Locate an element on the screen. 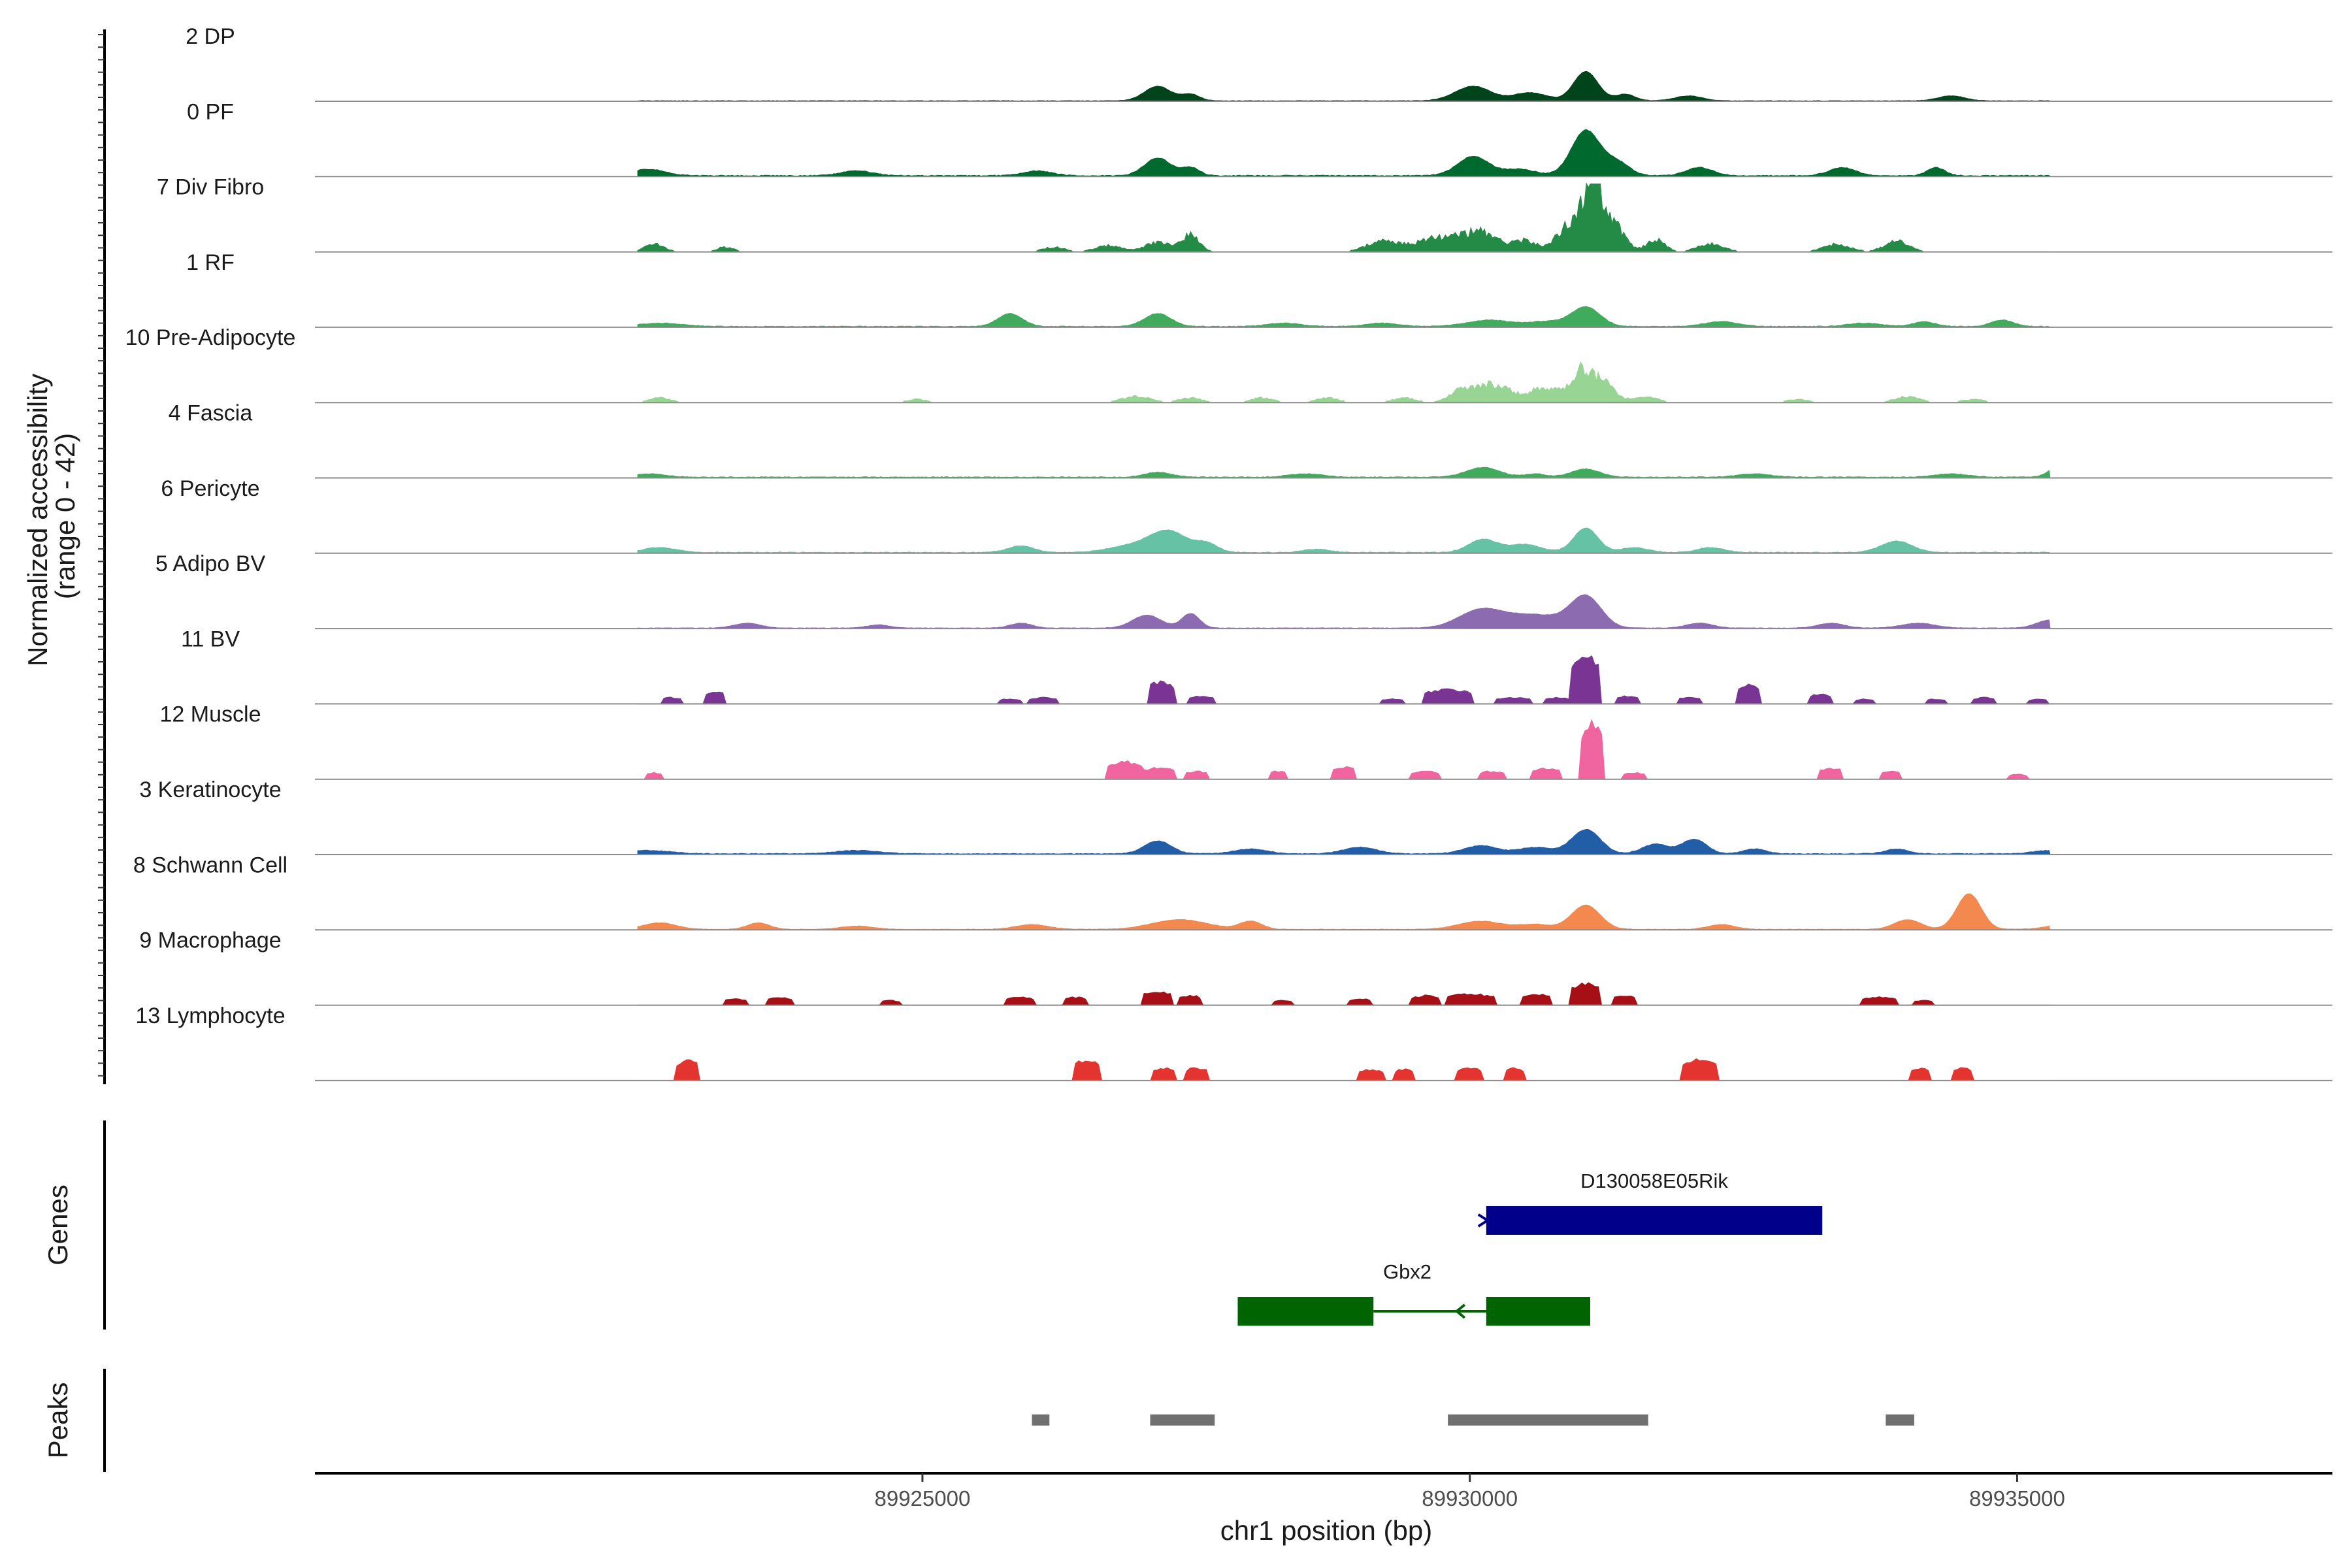 The width and height of the screenshot is (2352, 1568). peaks-panel-label: Peaks is located at coordinates (57, 1420).